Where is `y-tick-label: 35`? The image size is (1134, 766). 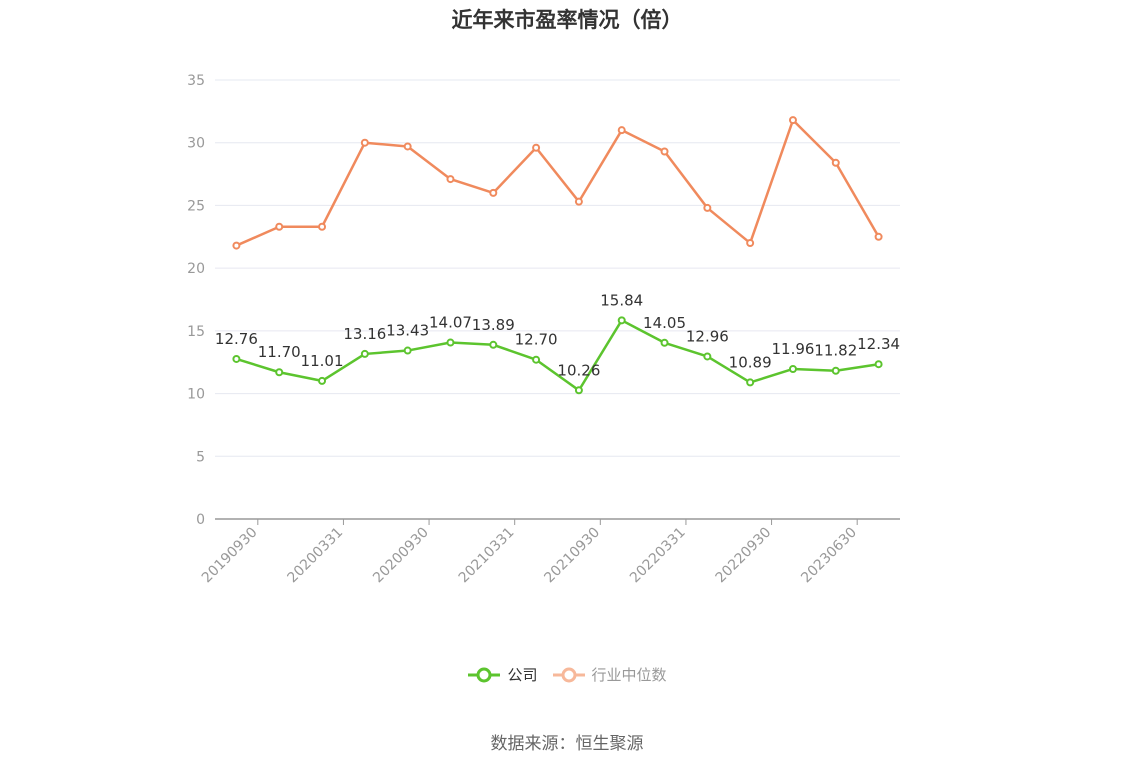 y-tick-label: 35 is located at coordinates (196, 81).